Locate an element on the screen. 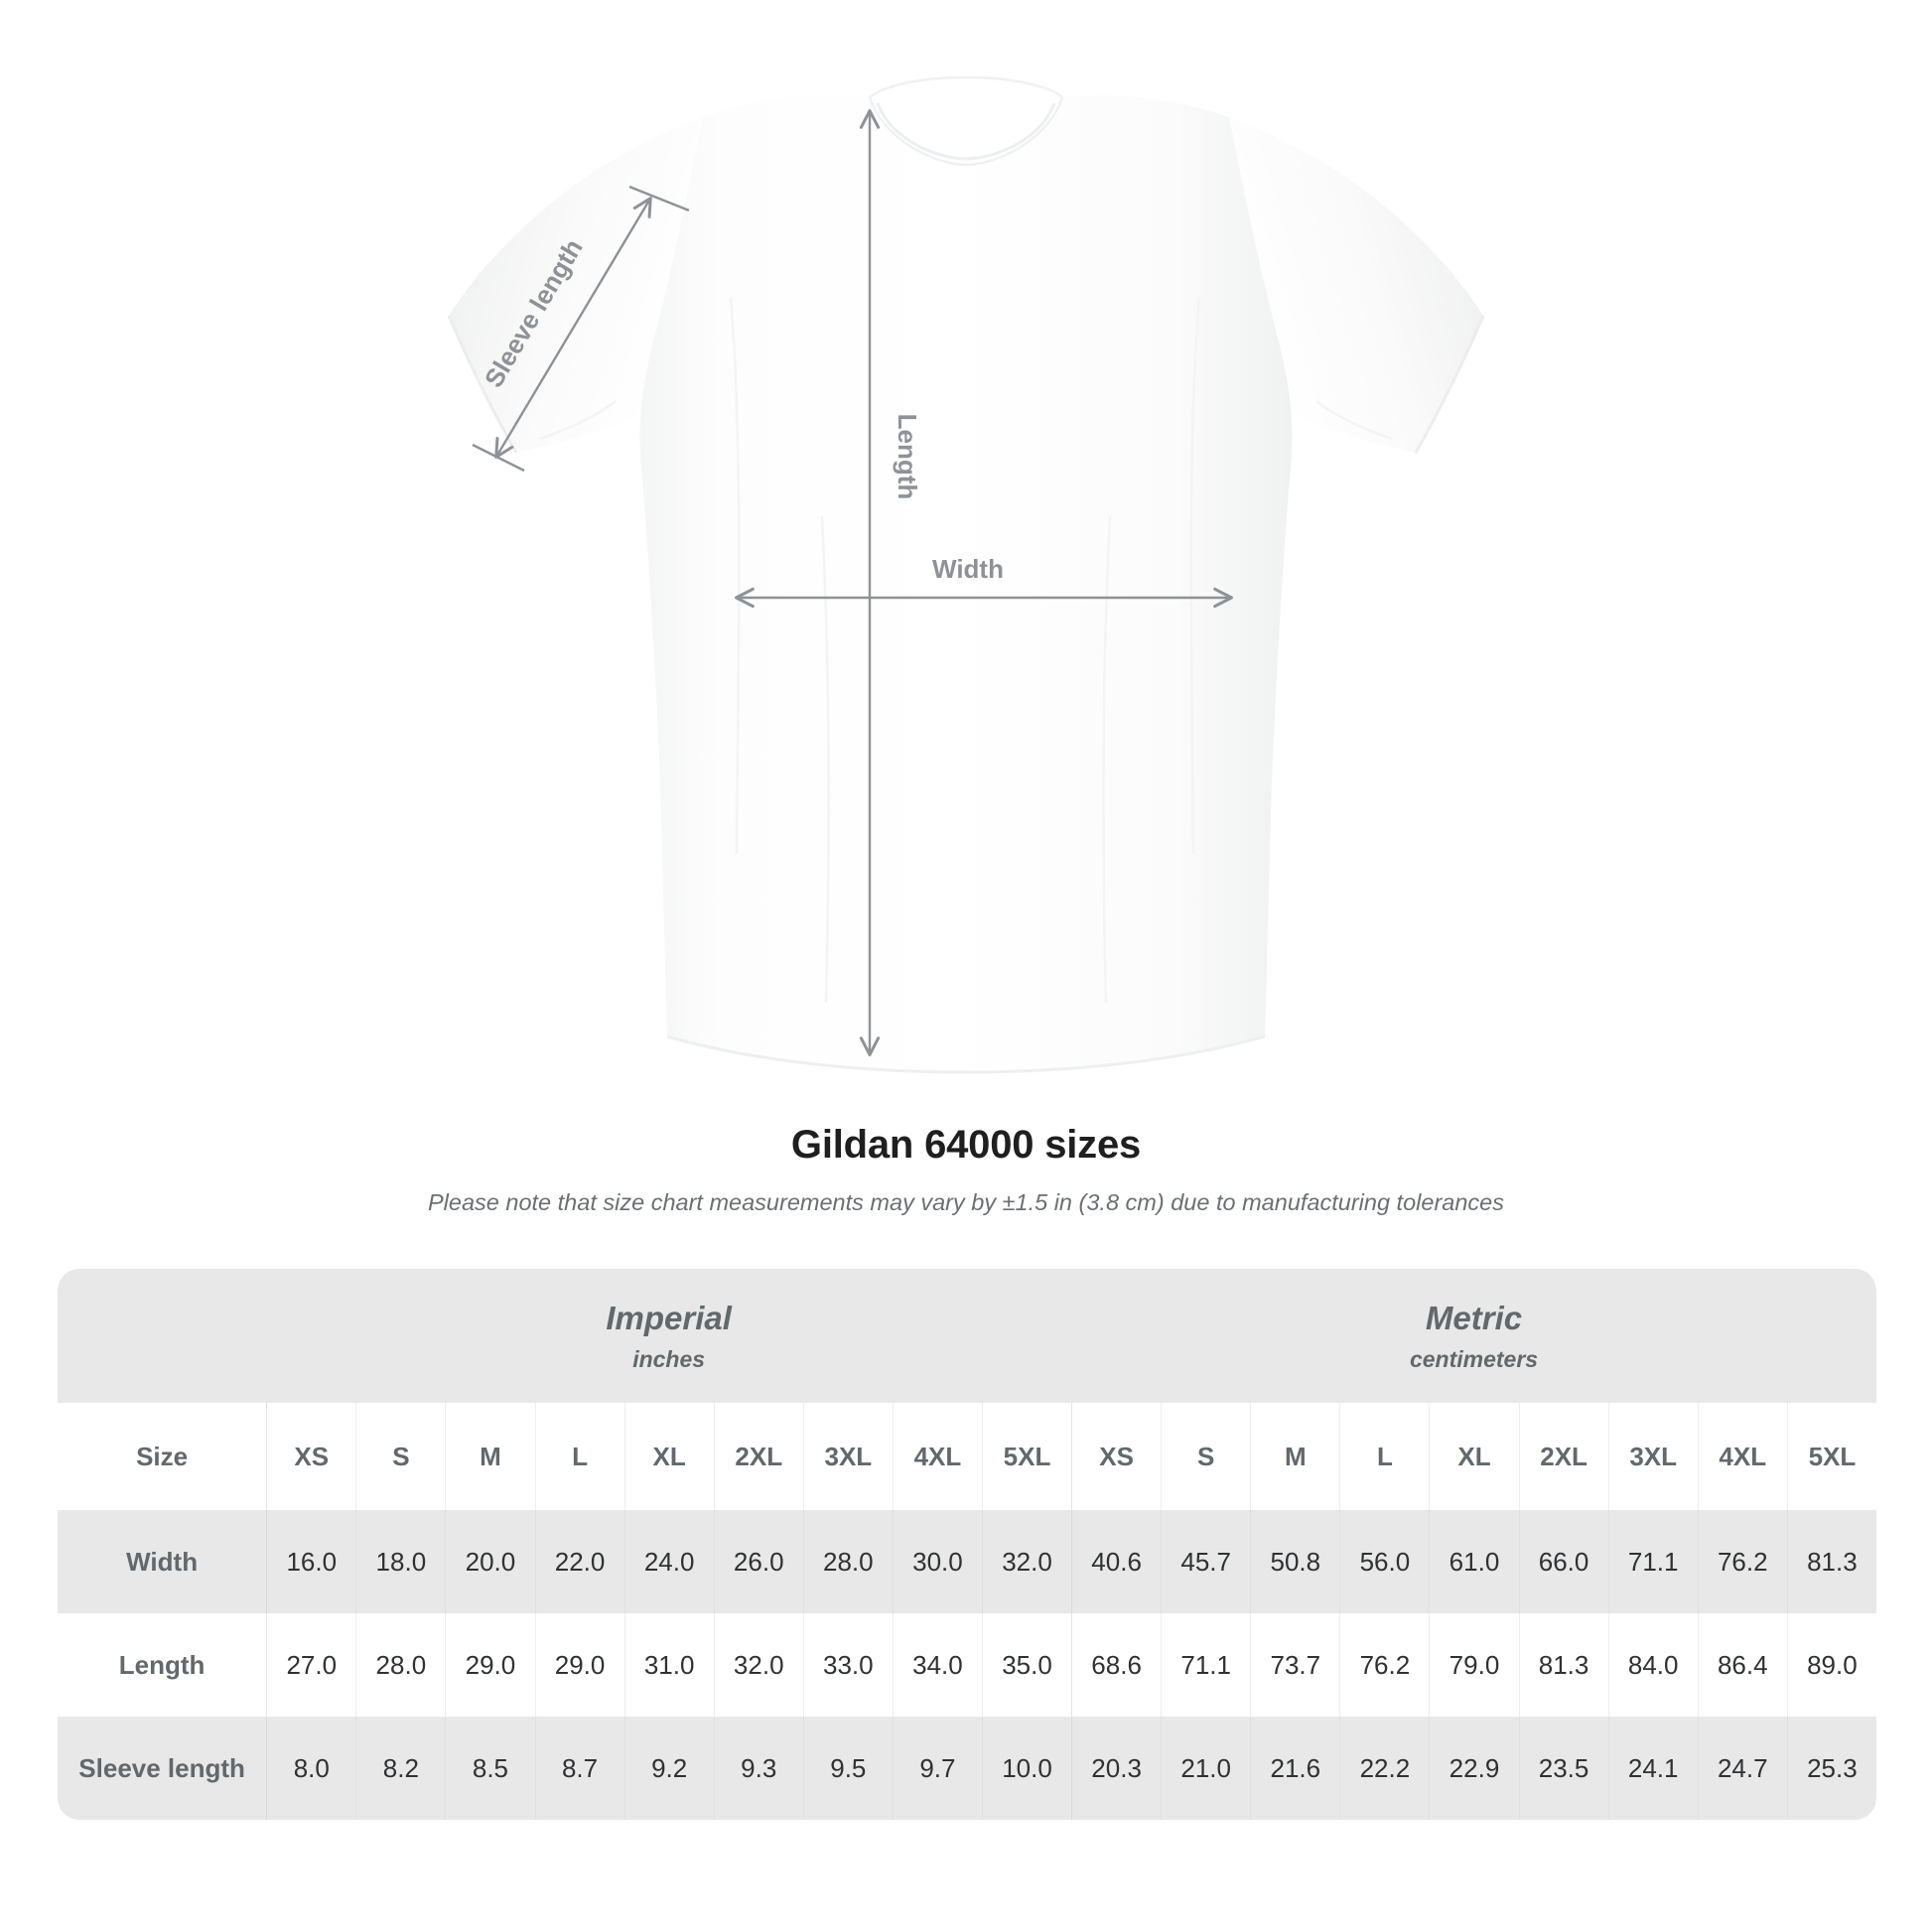 The height and width of the screenshot is (1932, 1932). cell-width-imperial-l: 22.0 is located at coordinates (579, 1562).